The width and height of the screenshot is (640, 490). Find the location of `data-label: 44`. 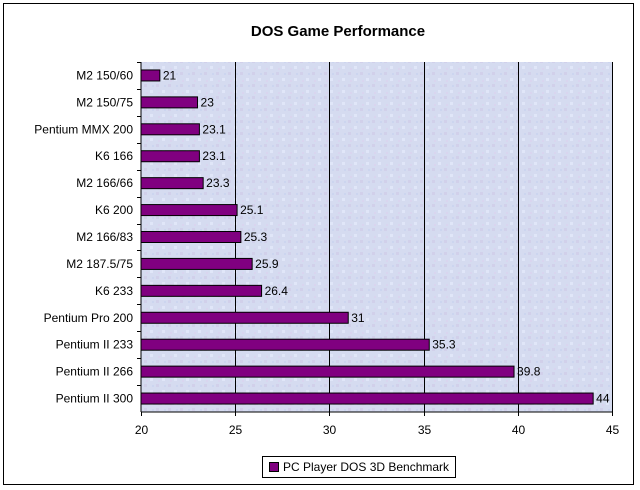

data-label: 44 is located at coordinates (603, 399).